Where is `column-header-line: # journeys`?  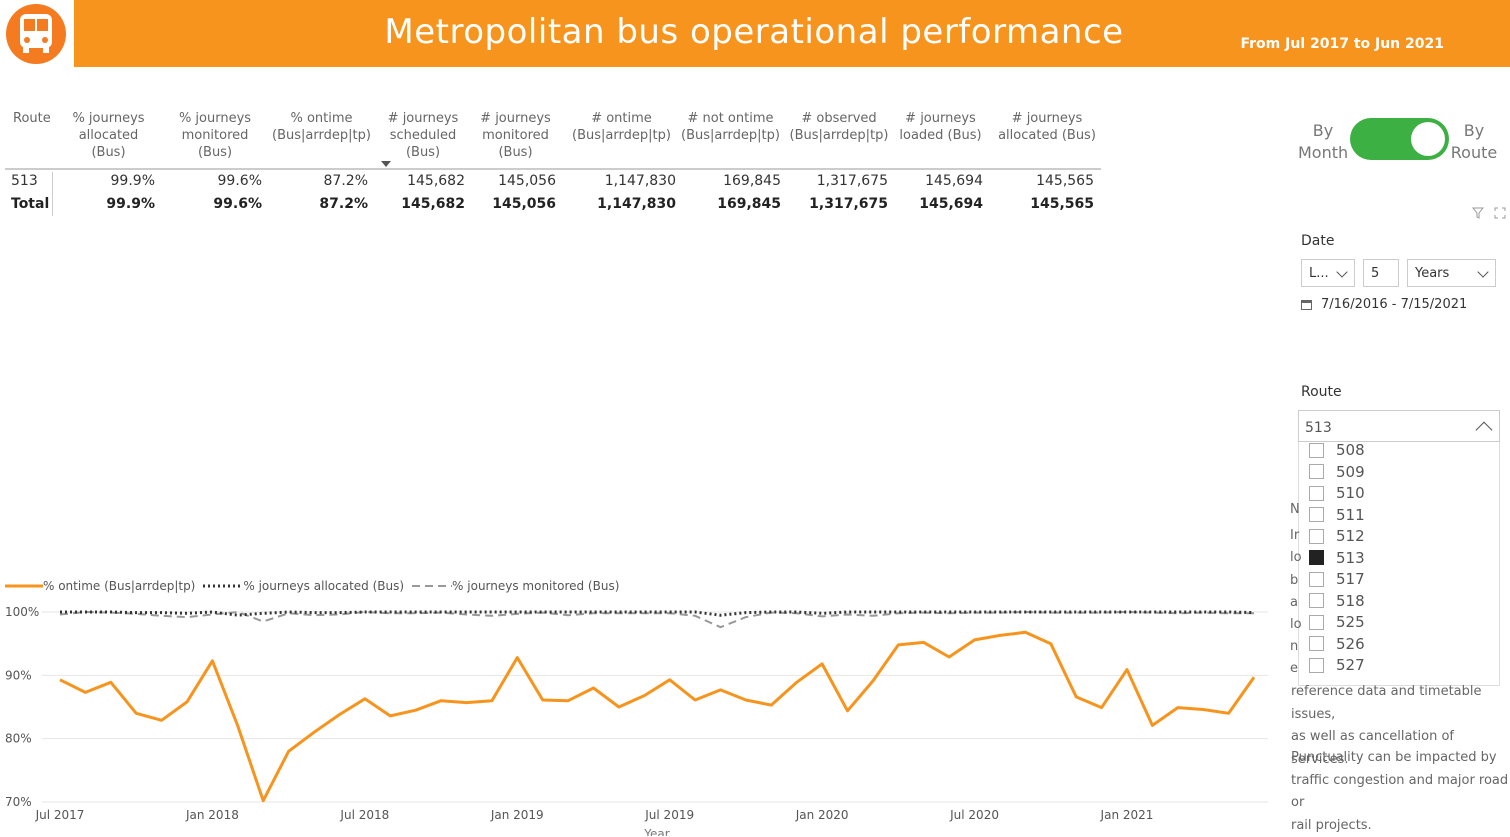 column-header-line: # journeys is located at coordinates (515, 118).